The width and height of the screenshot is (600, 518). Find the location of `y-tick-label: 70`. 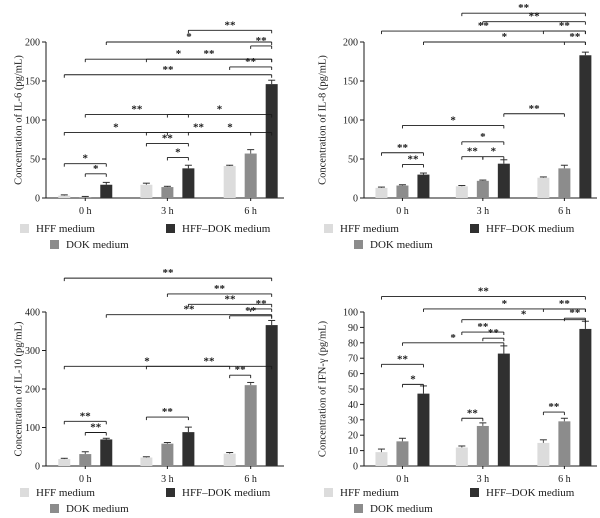

y-tick-label: 70 is located at coordinates (353, 359).